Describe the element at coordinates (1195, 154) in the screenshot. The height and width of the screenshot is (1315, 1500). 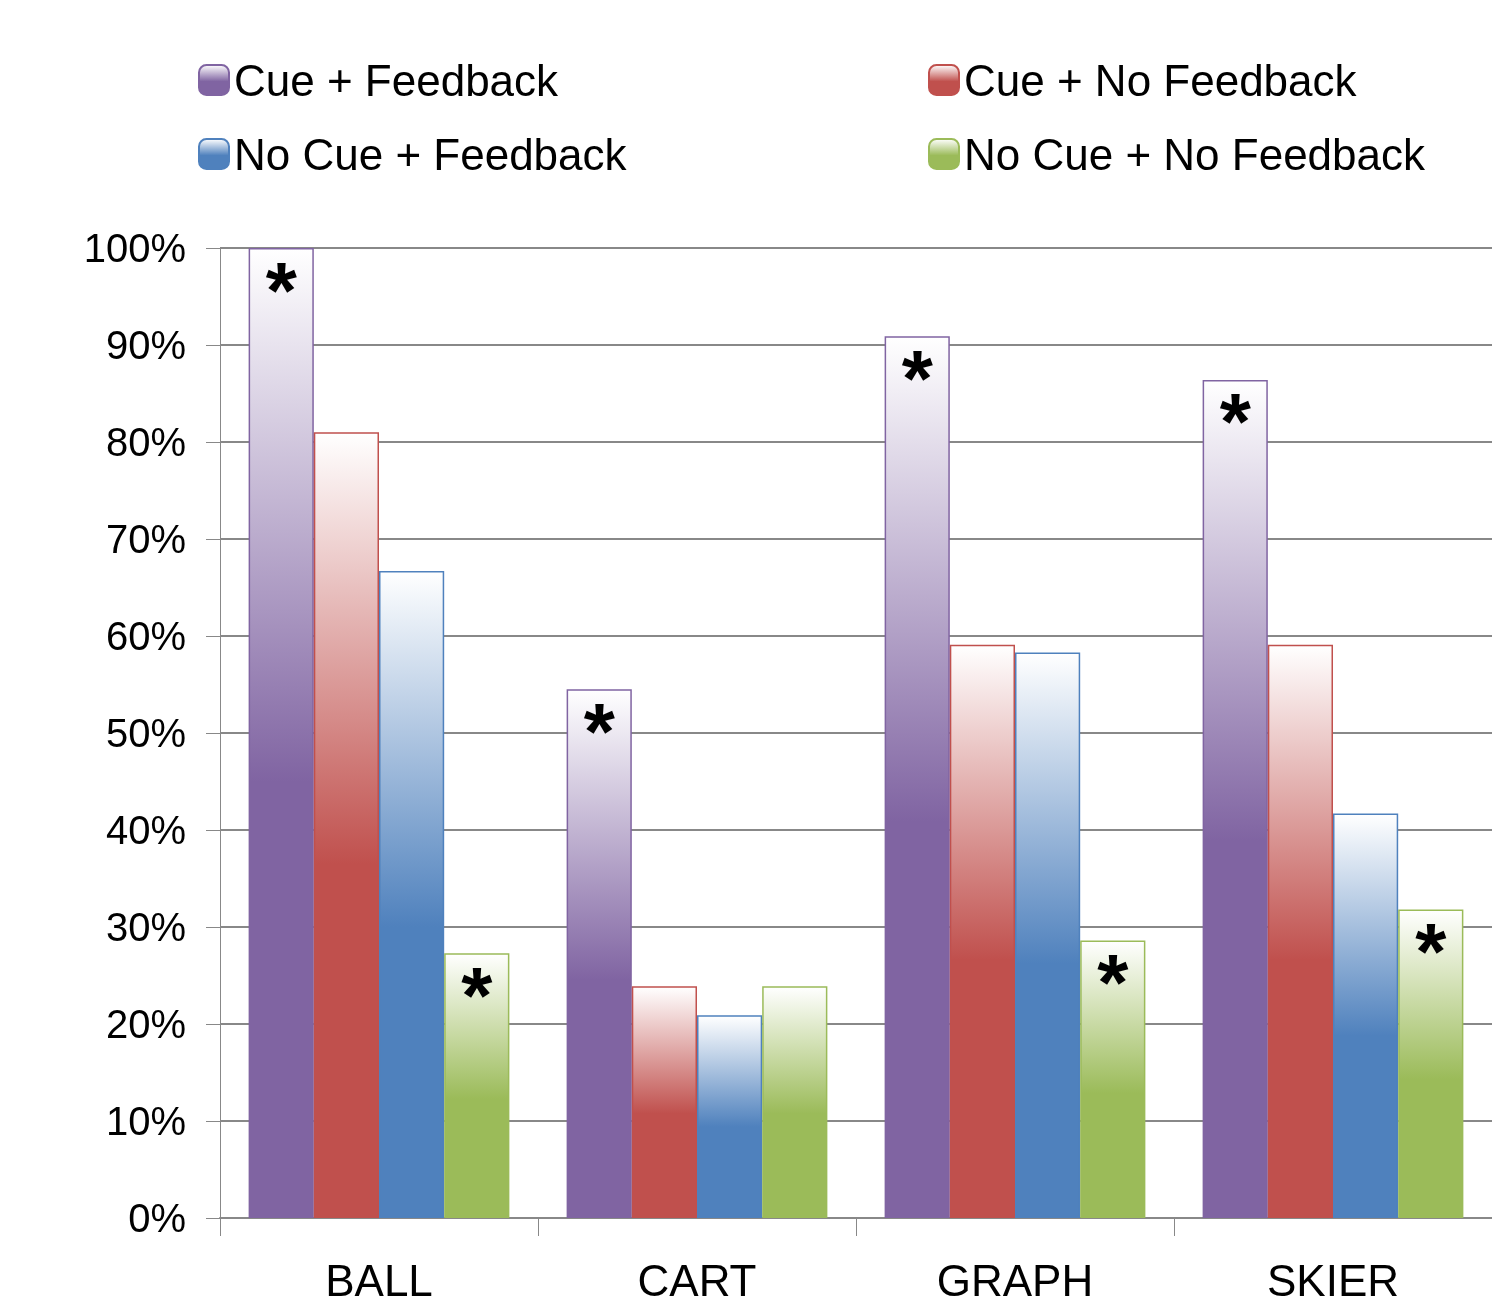
I see `legend-label: No Cue + No Feedback` at that location.